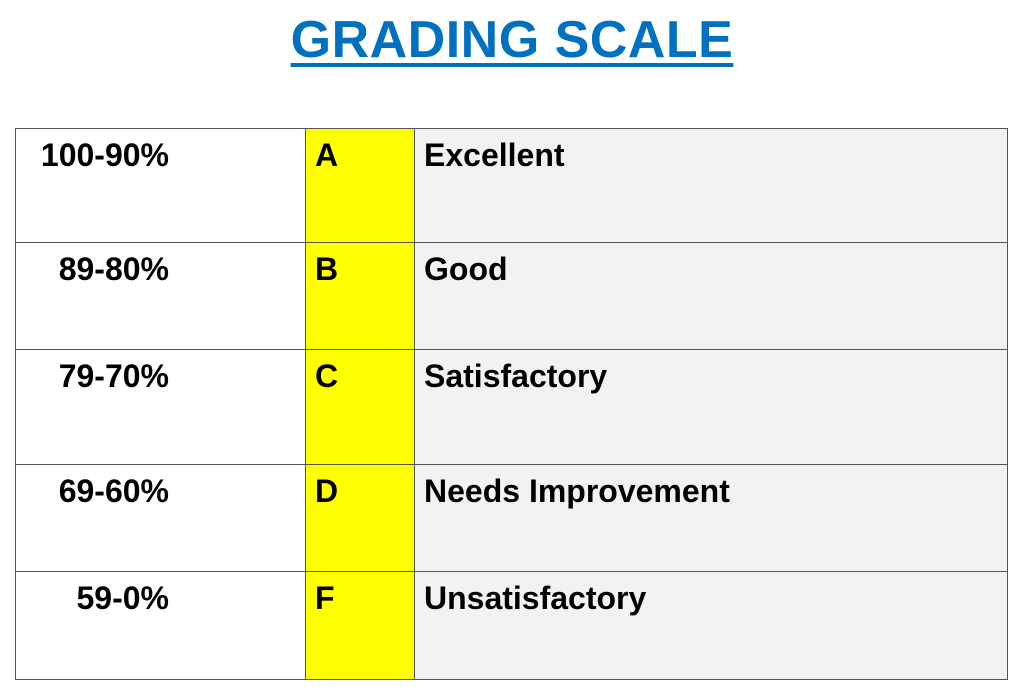  Describe the element at coordinates (160, 625) in the screenshot. I see `grade-range-cell: 59-0%` at that location.